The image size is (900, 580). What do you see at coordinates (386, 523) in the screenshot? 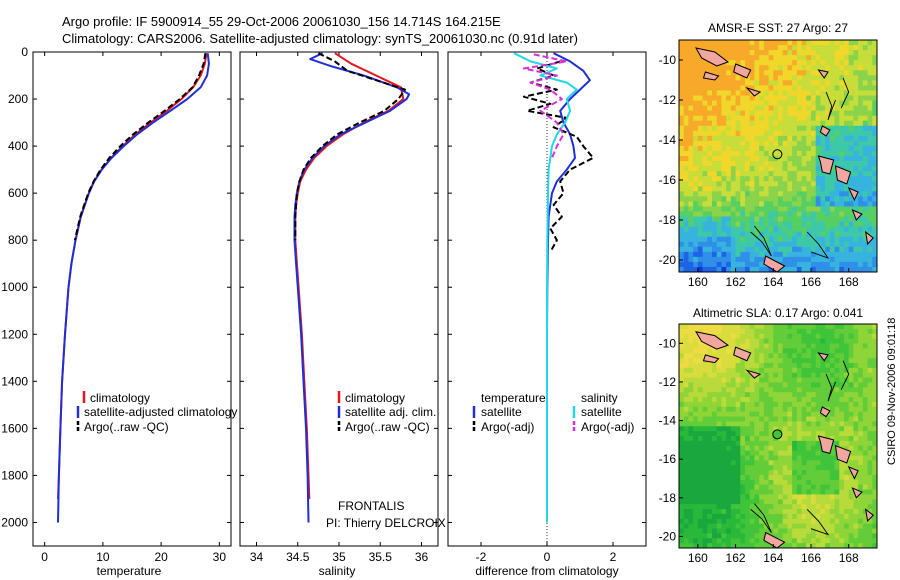
I see `annotation-pi: PI: Thierry DELCROIX` at bounding box center [386, 523].